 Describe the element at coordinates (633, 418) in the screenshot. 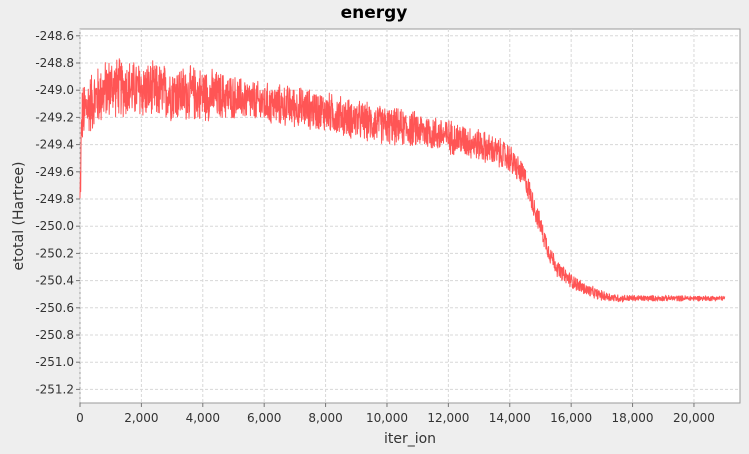

I see `x-tick-label: 18,000` at that location.